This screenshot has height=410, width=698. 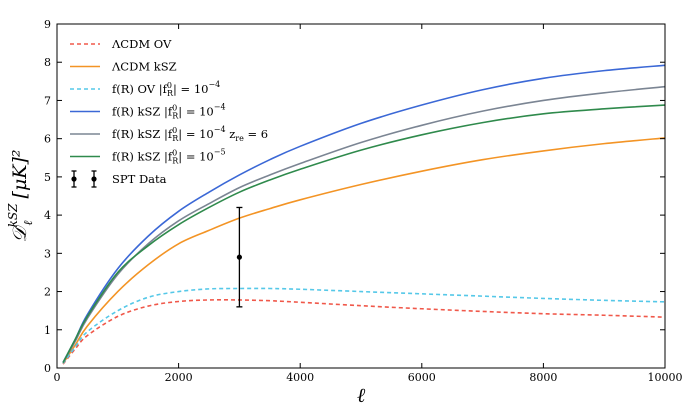 I want to click on x-axis-label: ℓ, so click(x=361, y=395).